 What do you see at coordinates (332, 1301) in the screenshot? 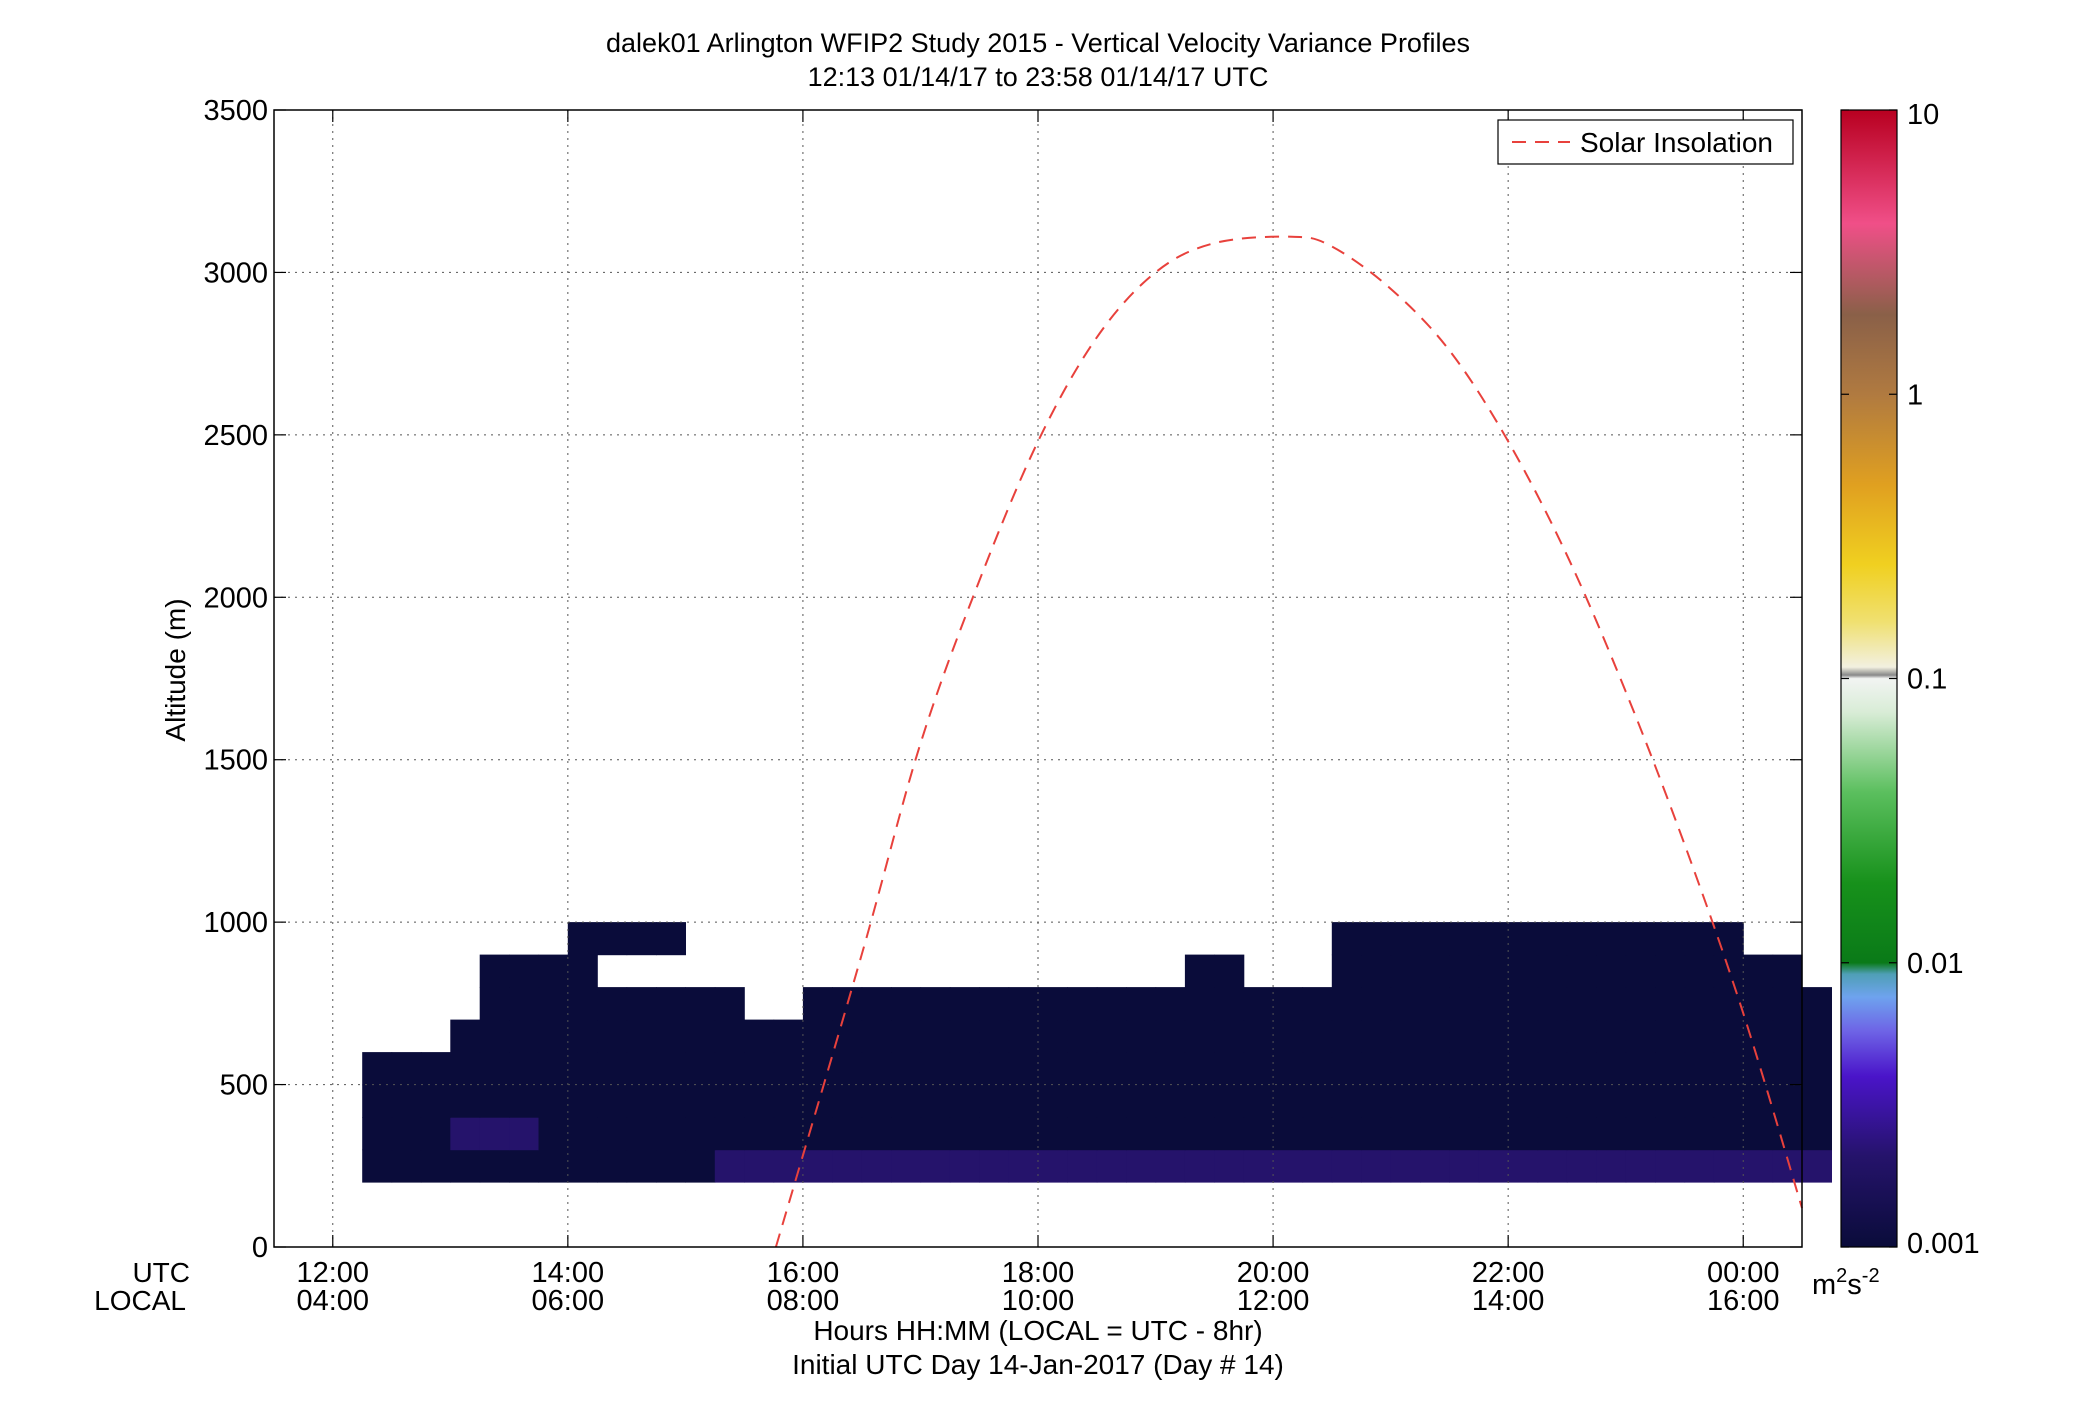
I see `x-tick-label-local: 04:00` at bounding box center [332, 1301].